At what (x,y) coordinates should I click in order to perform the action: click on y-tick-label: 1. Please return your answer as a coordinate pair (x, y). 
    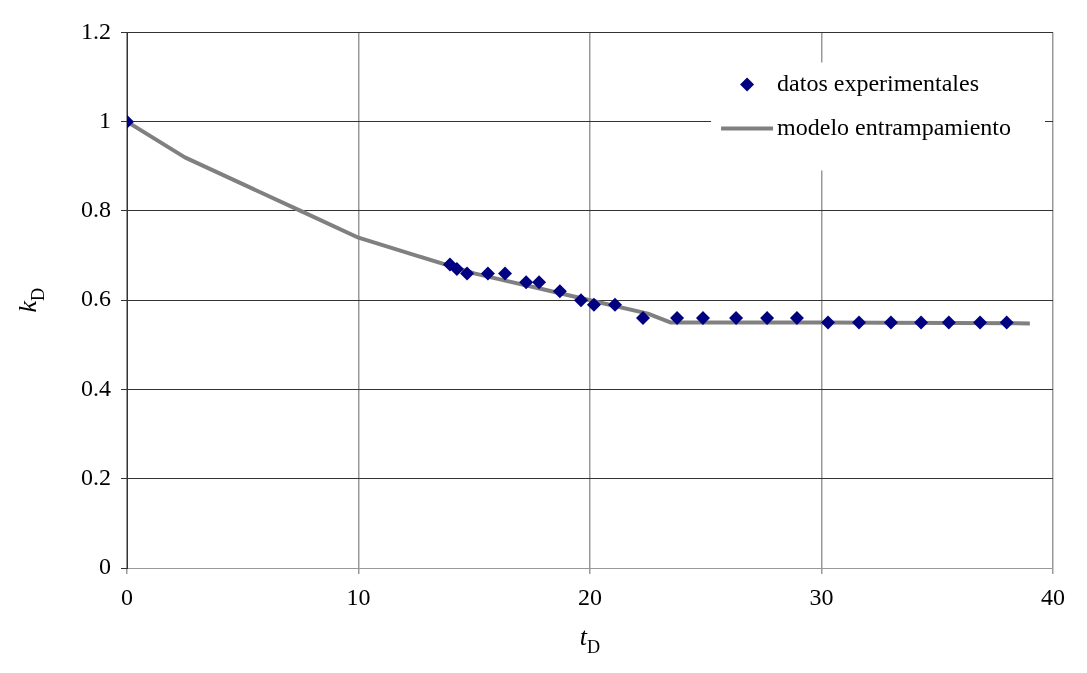
    Looking at the image, I should click on (105, 119).